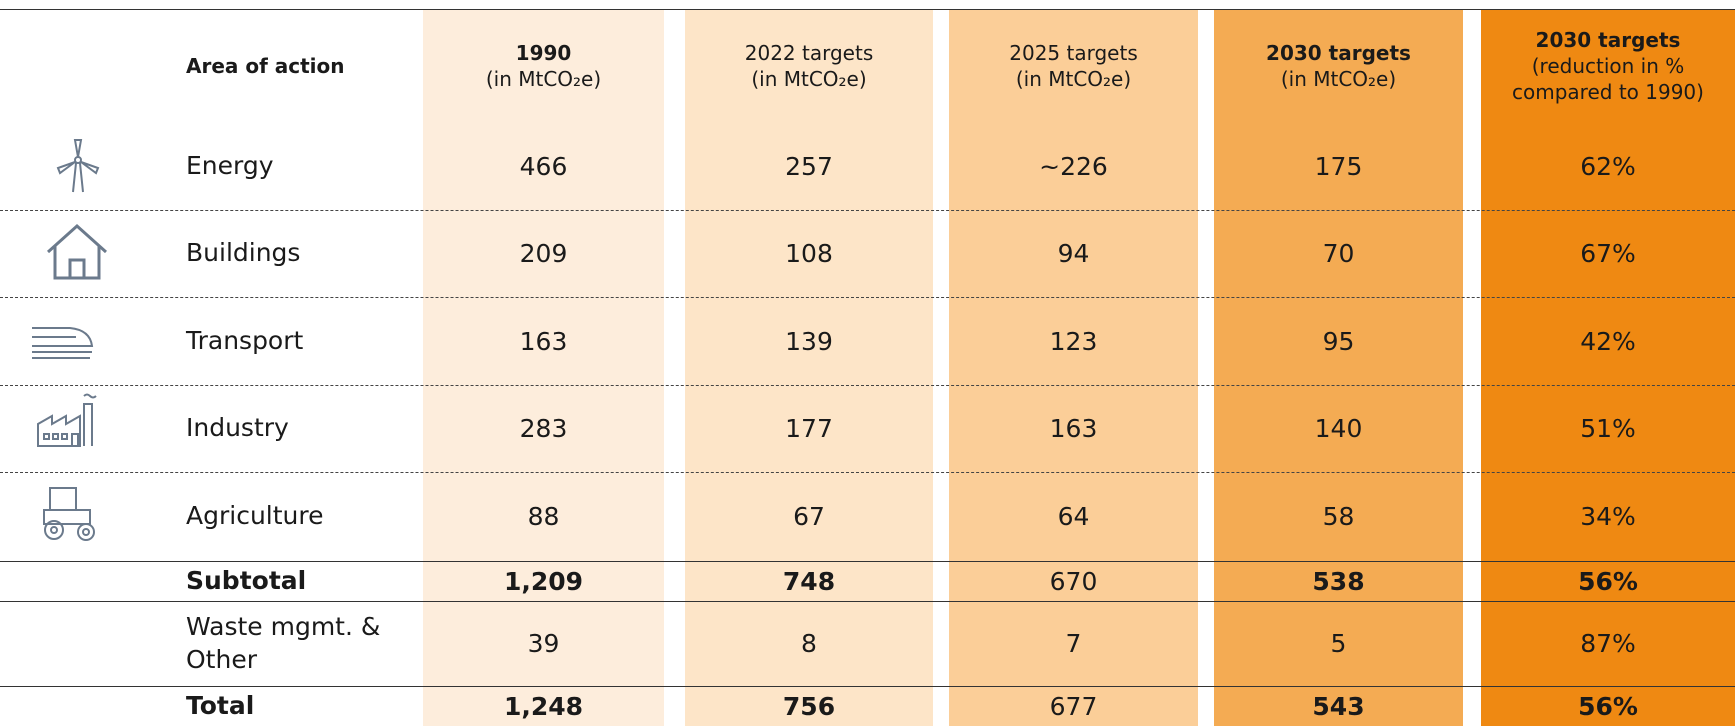 This screenshot has width=1735, height=726. What do you see at coordinates (1338, 643) in the screenshot?
I see `cell-value: 5` at bounding box center [1338, 643].